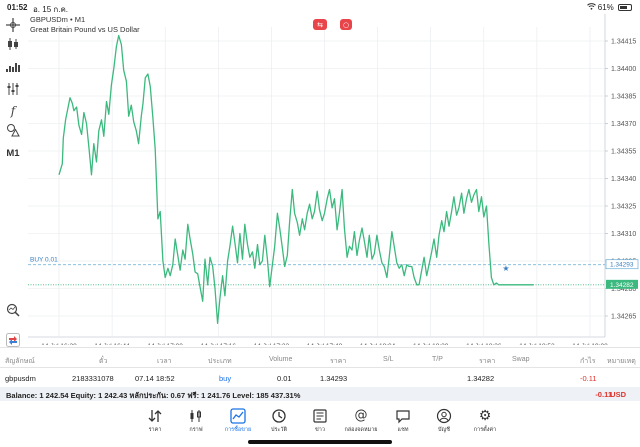 Image resolution: width=640 pixels, height=447 pixels. I want to click on buy-order-label: BUY 0.01, so click(44, 260).